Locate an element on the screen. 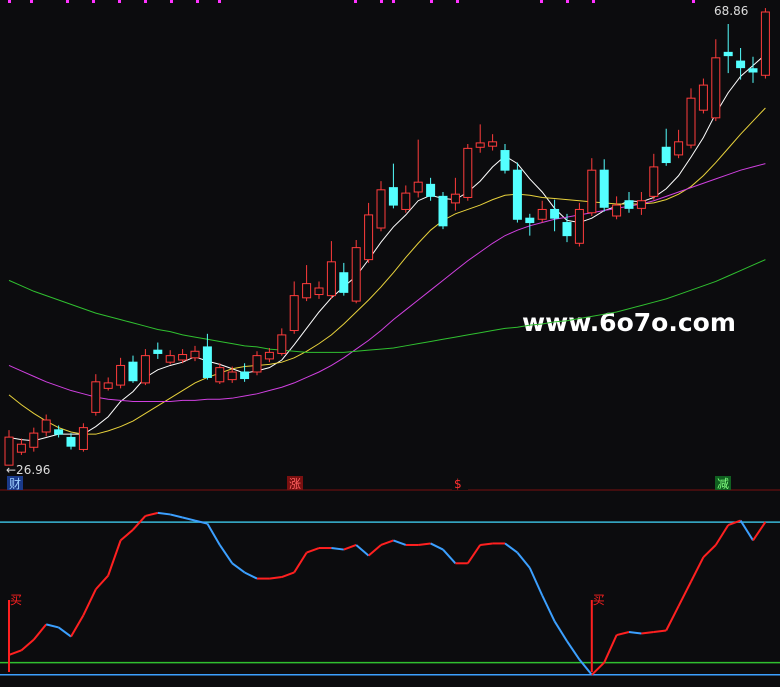 Image resolution: width=780 pixels, height=687 pixels. marker-label: $ is located at coordinates (458, 484).